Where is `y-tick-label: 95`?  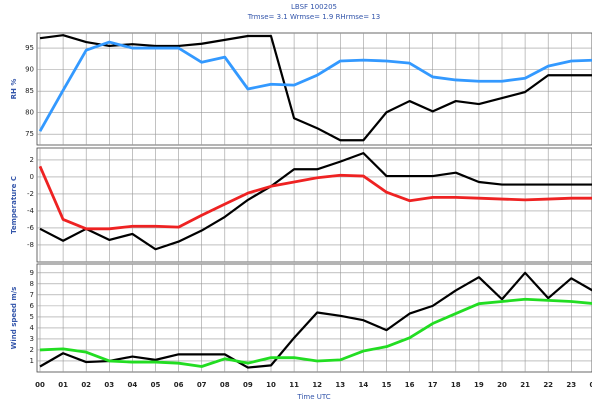
y-tick-label: 95 is located at coordinates (29, 48).